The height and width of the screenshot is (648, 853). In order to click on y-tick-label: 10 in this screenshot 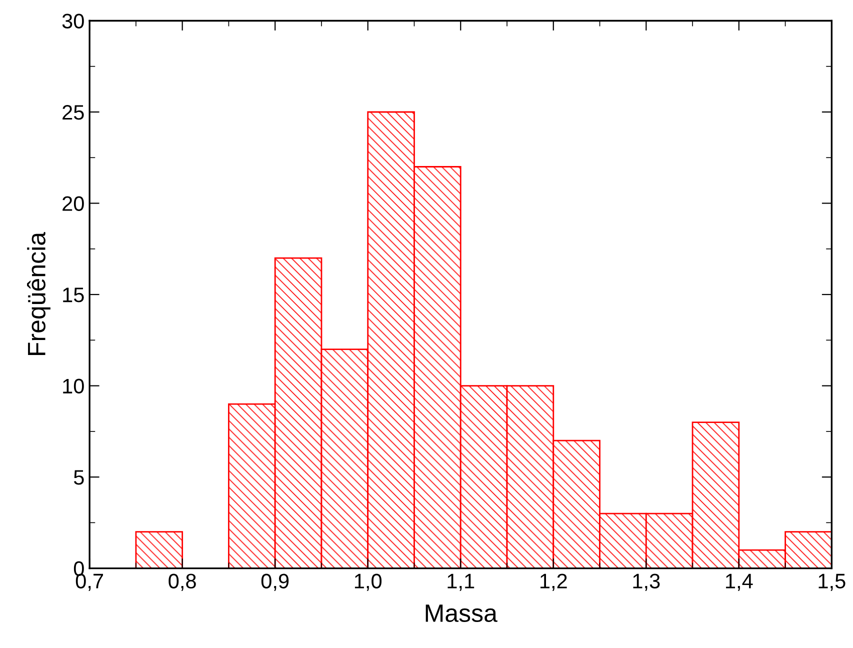, I will do `click(73, 386)`.